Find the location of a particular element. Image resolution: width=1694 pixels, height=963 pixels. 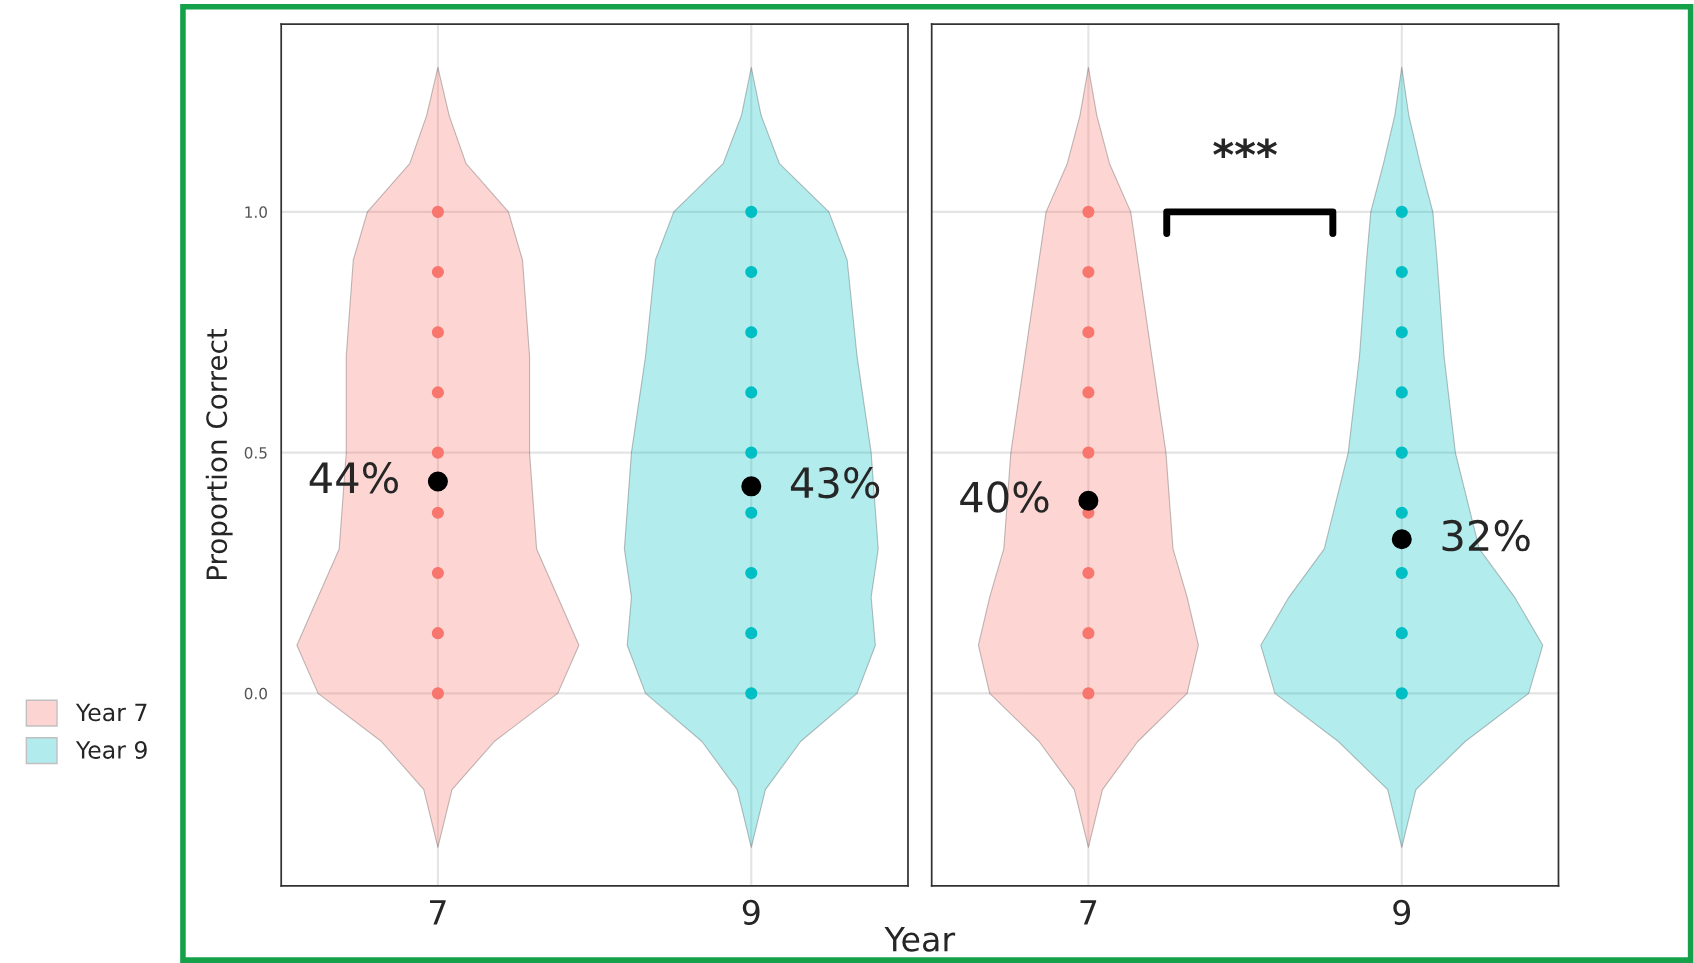

annotation: *** is located at coordinates (1245, 148).